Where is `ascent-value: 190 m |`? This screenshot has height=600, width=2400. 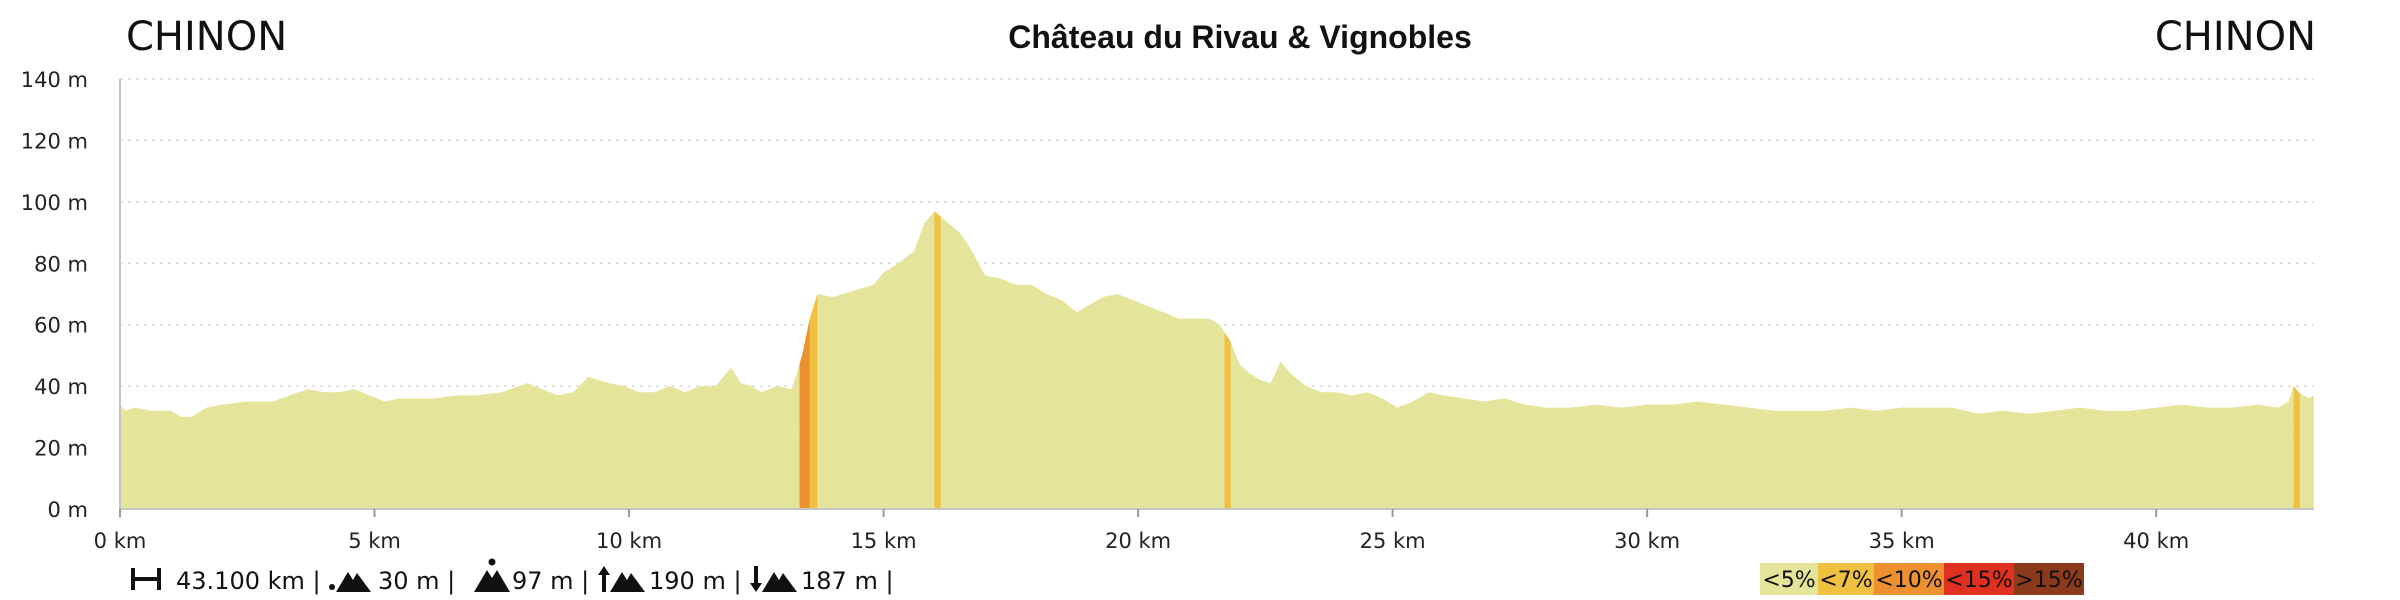
ascent-value: 190 m | is located at coordinates (695, 581).